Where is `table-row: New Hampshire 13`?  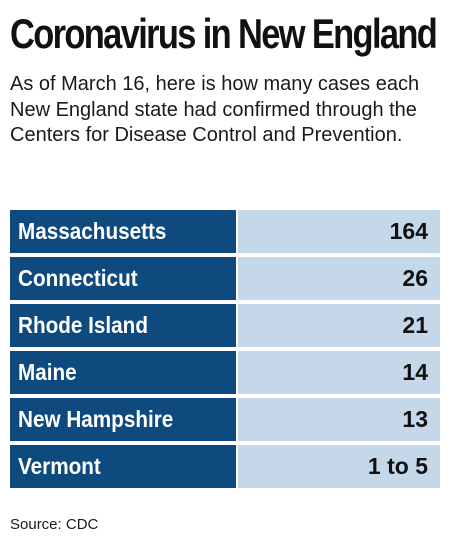 table-row: New Hampshire 13 is located at coordinates (225, 419).